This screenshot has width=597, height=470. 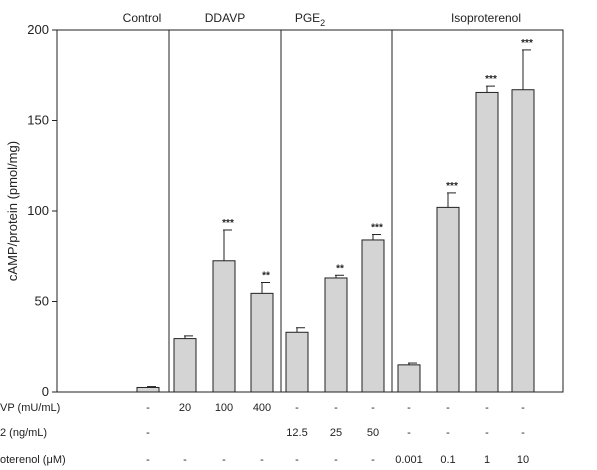 I want to click on dose-cell-1-8: -, so click(x=448, y=433).